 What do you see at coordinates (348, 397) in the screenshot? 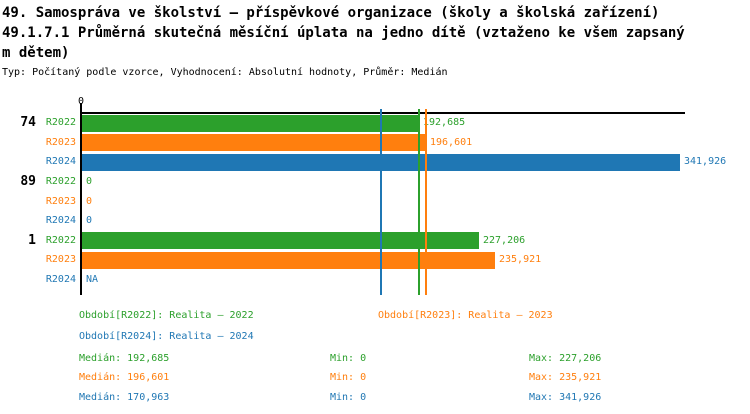
I see `legend-min-r2024: Min: 0` at bounding box center [348, 397].